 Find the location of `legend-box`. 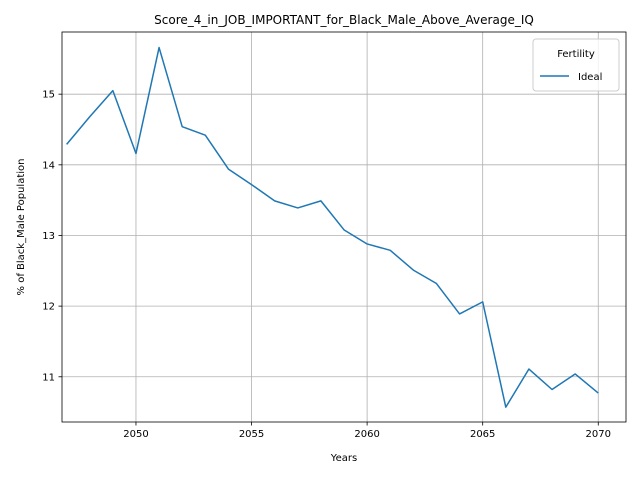

legend-box is located at coordinates (576, 65).